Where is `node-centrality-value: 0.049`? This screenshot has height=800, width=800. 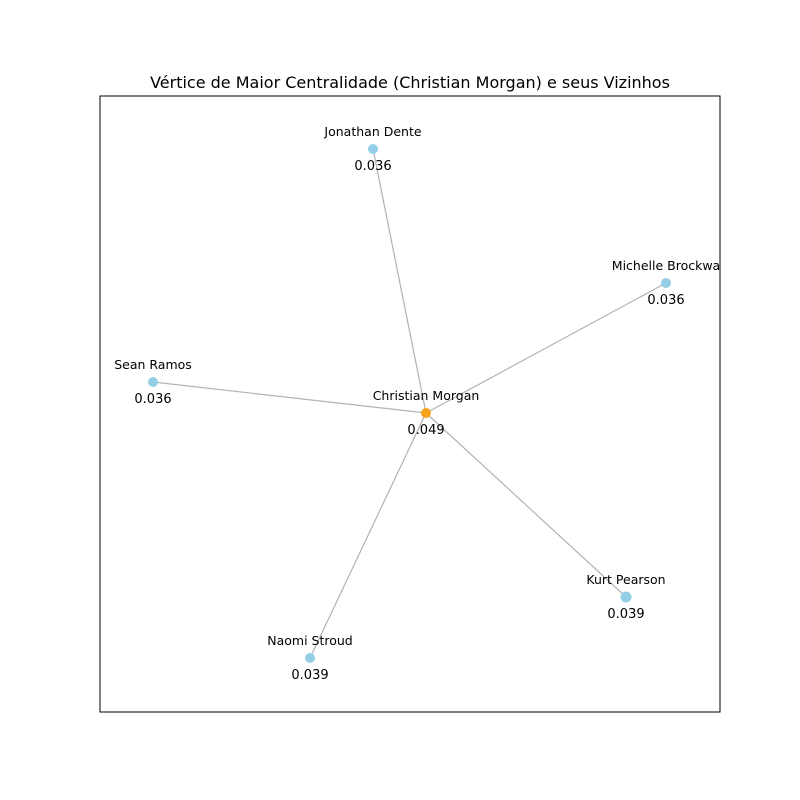 node-centrality-value: 0.049 is located at coordinates (425, 430).